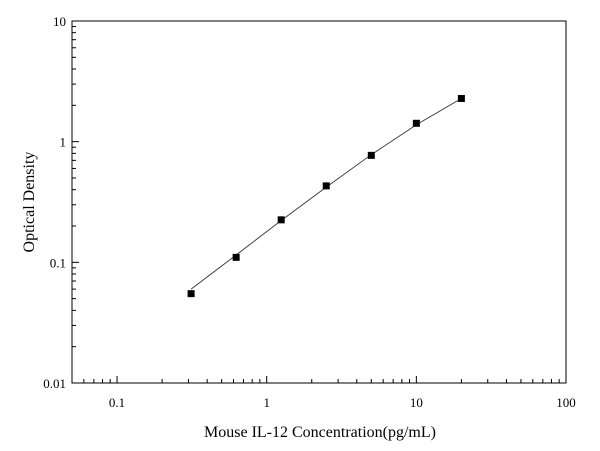 This screenshot has height=451, width=600. Describe the element at coordinates (54, 383) in the screenshot. I see `y-tick-label: 0.01` at that location.